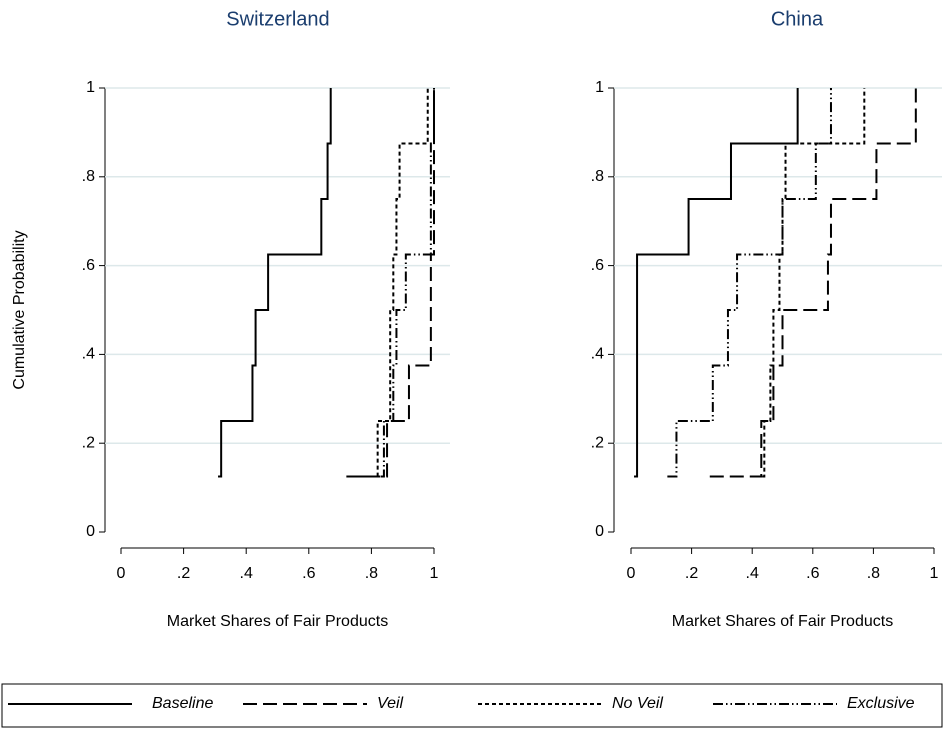  Describe the element at coordinates (637, 703) in the screenshot. I see `legend-label: No Veil` at that location.